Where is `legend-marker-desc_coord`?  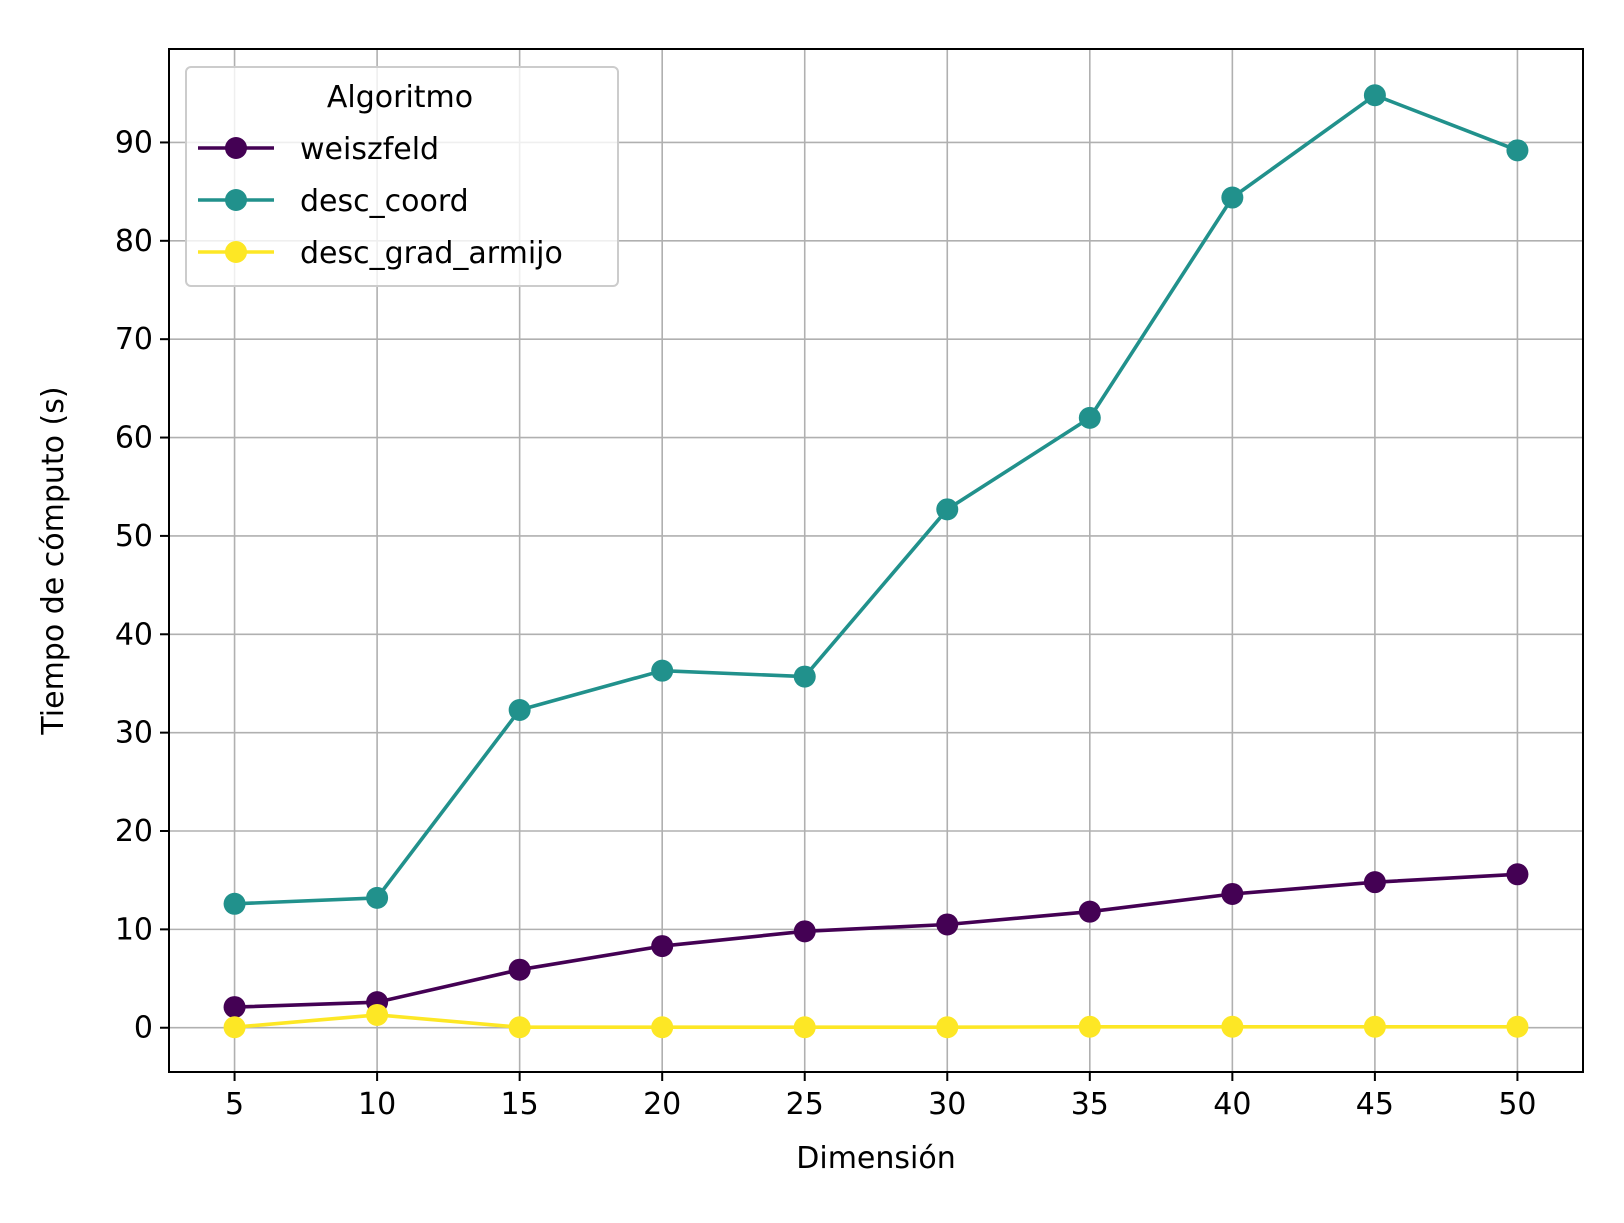
legend-marker-desc_coord is located at coordinates (236, 200).